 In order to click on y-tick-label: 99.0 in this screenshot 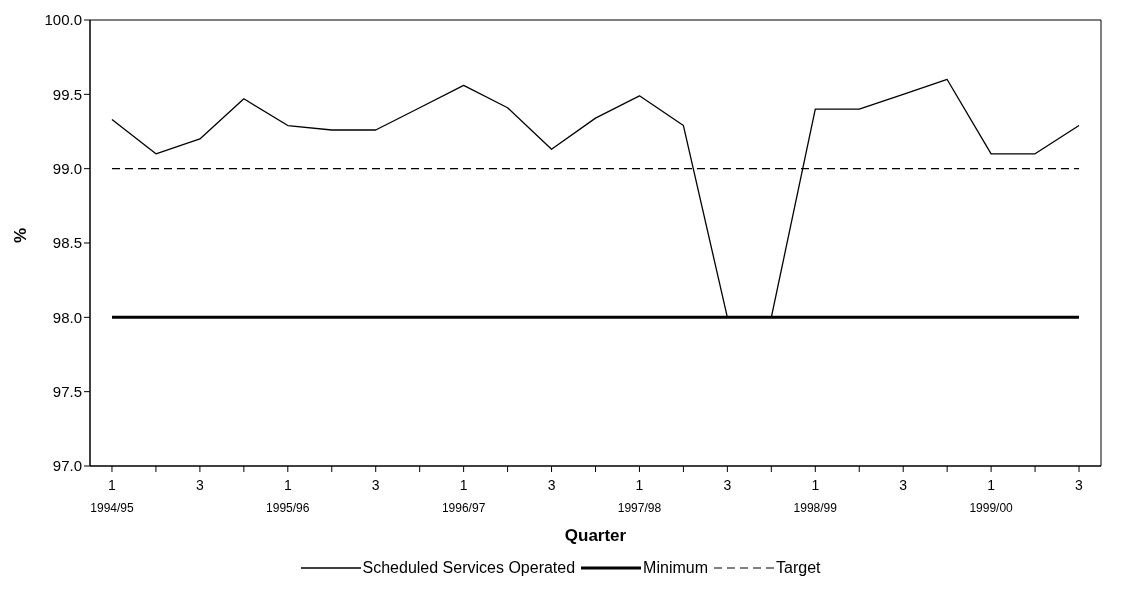, I will do `click(67, 168)`.